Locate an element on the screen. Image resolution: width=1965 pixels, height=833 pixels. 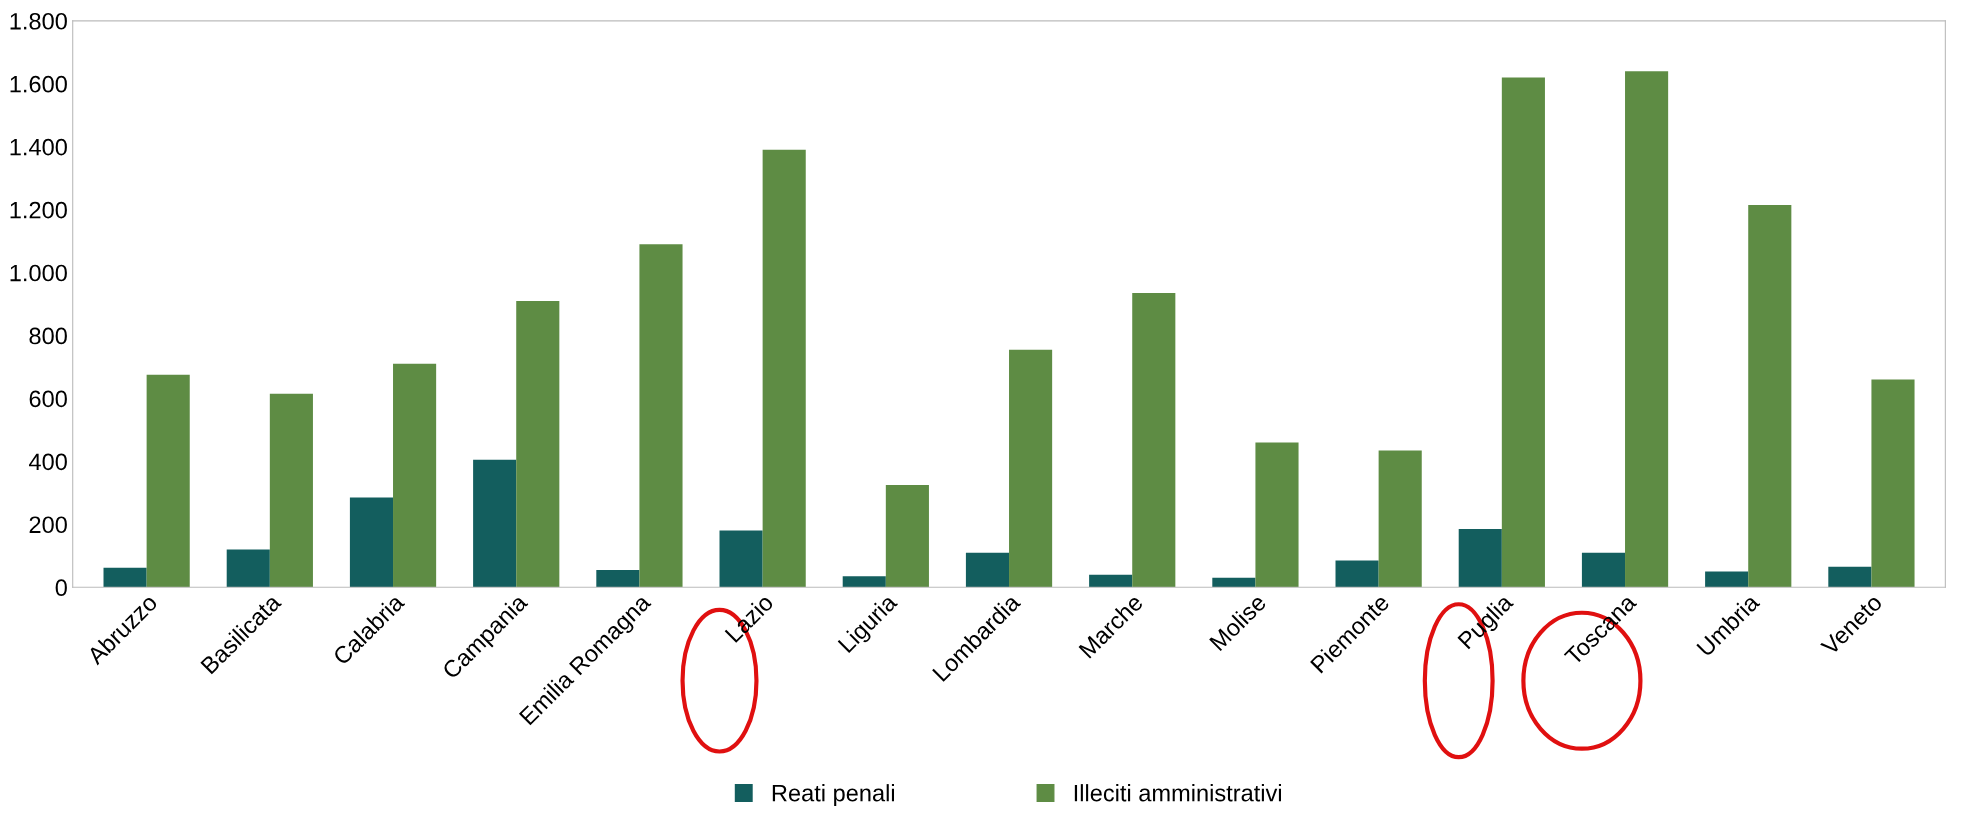
y-tick-label: 200 is located at coordinates (48, 525).